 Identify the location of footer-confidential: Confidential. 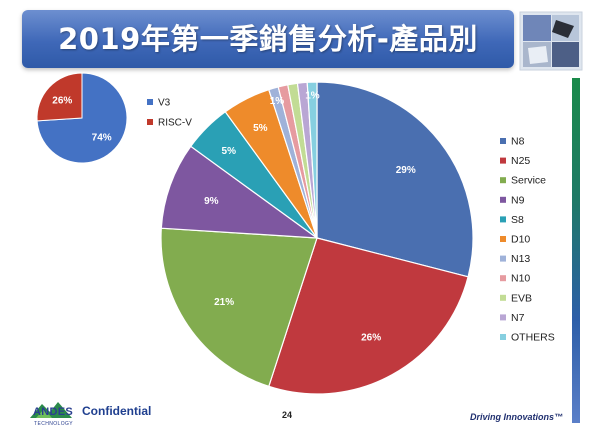
(117, 411).